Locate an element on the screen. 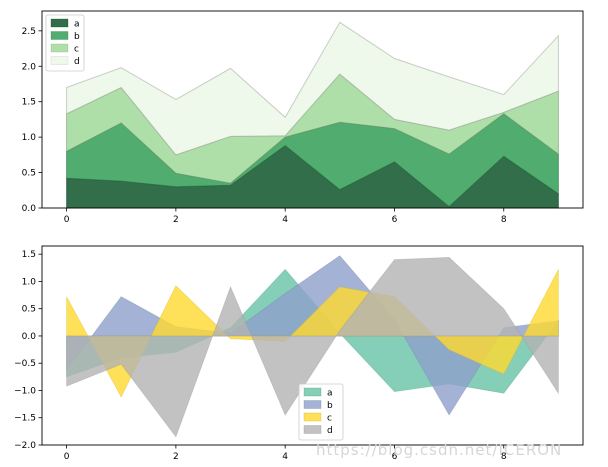  y-tick-label: −1.5 is located at coordinates (25, 419).